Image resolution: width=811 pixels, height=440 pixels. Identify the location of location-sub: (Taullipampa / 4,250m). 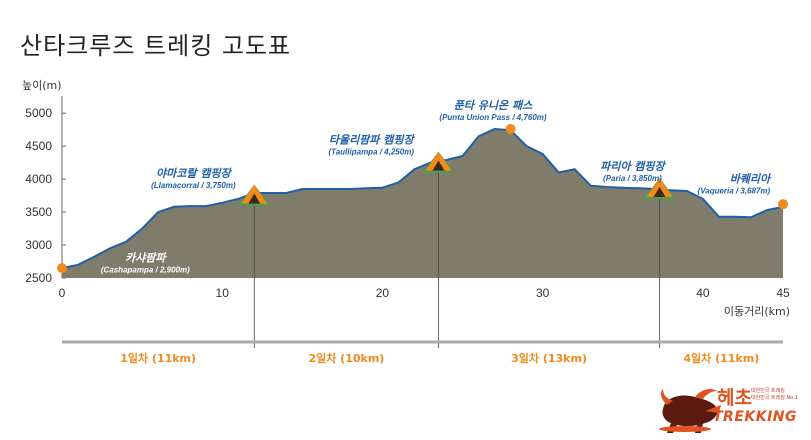
(371, 152).